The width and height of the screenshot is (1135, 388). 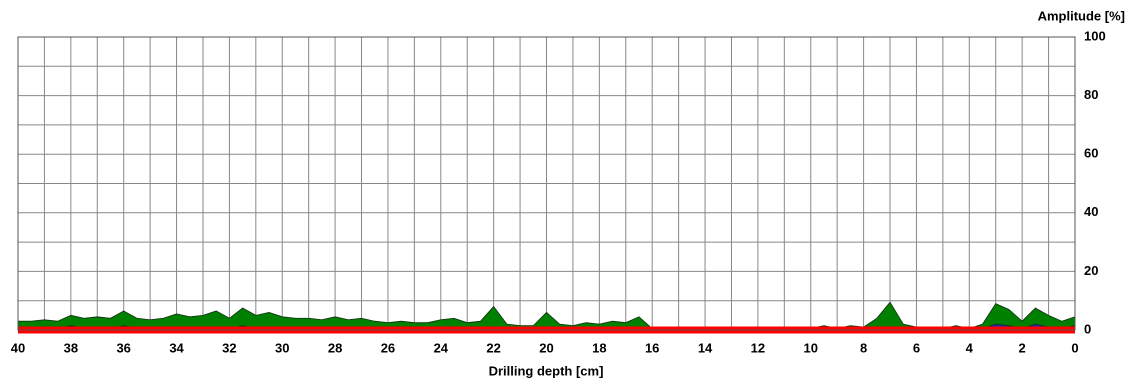 I want to click on x-tick-label: 22, so click(x=493, y=347).